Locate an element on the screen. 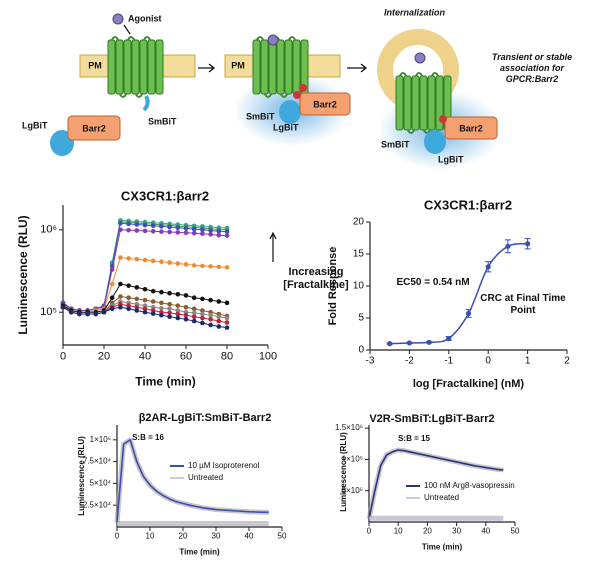  receptor is located at coordinates (423, 103).